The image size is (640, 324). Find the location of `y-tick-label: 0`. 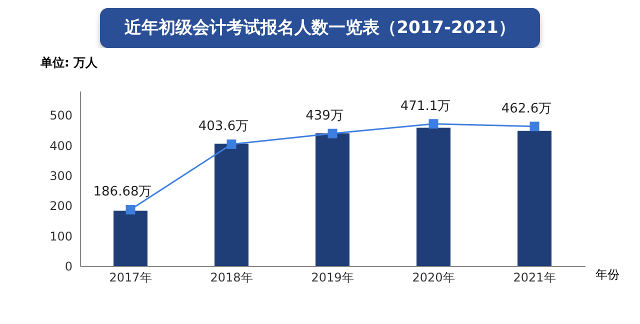

y-tick-label: 0 is located at coordinates (68, 267).